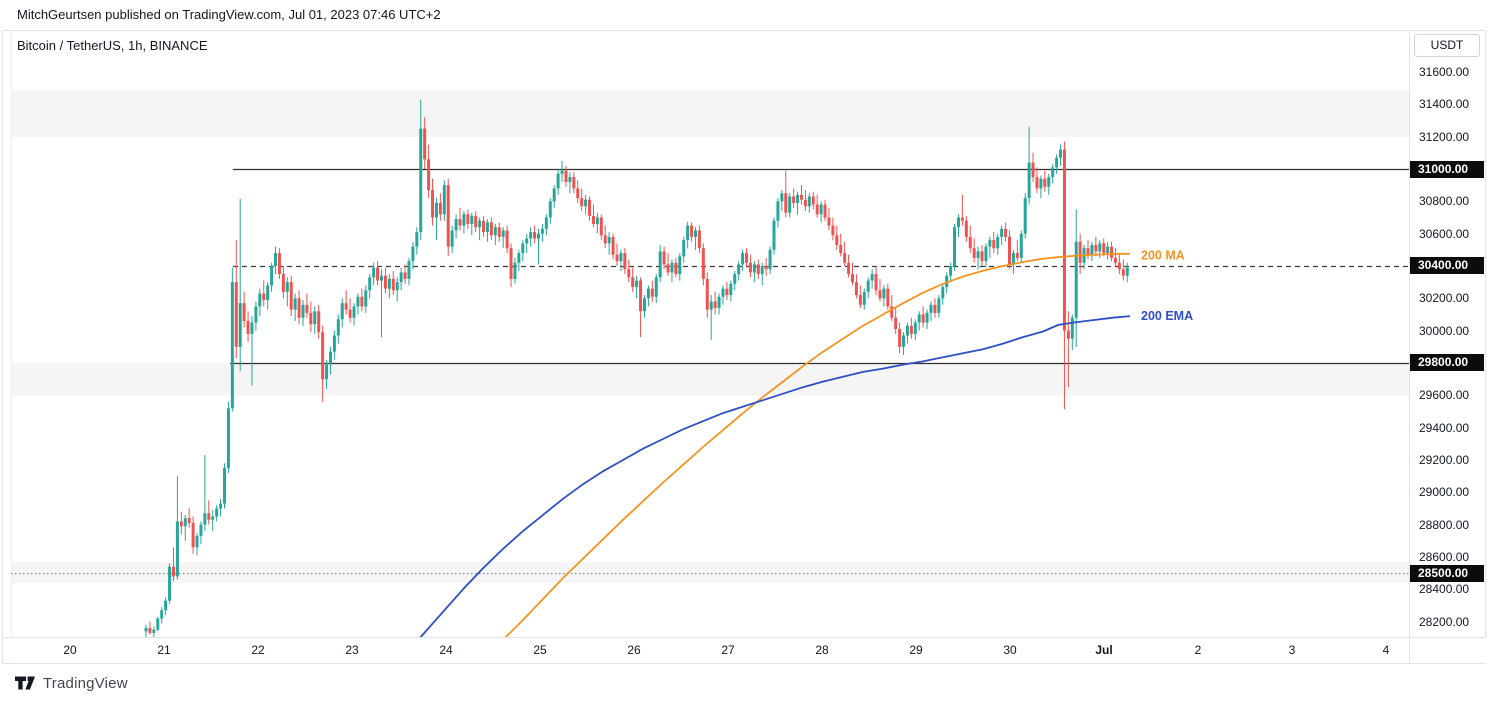  Describe the element at coordinates (744, 650) in the screenshot. I see `time-axis: 20 21 22 23 24 25 26 27 28 29 30 Jul 2 3 4` at that location.